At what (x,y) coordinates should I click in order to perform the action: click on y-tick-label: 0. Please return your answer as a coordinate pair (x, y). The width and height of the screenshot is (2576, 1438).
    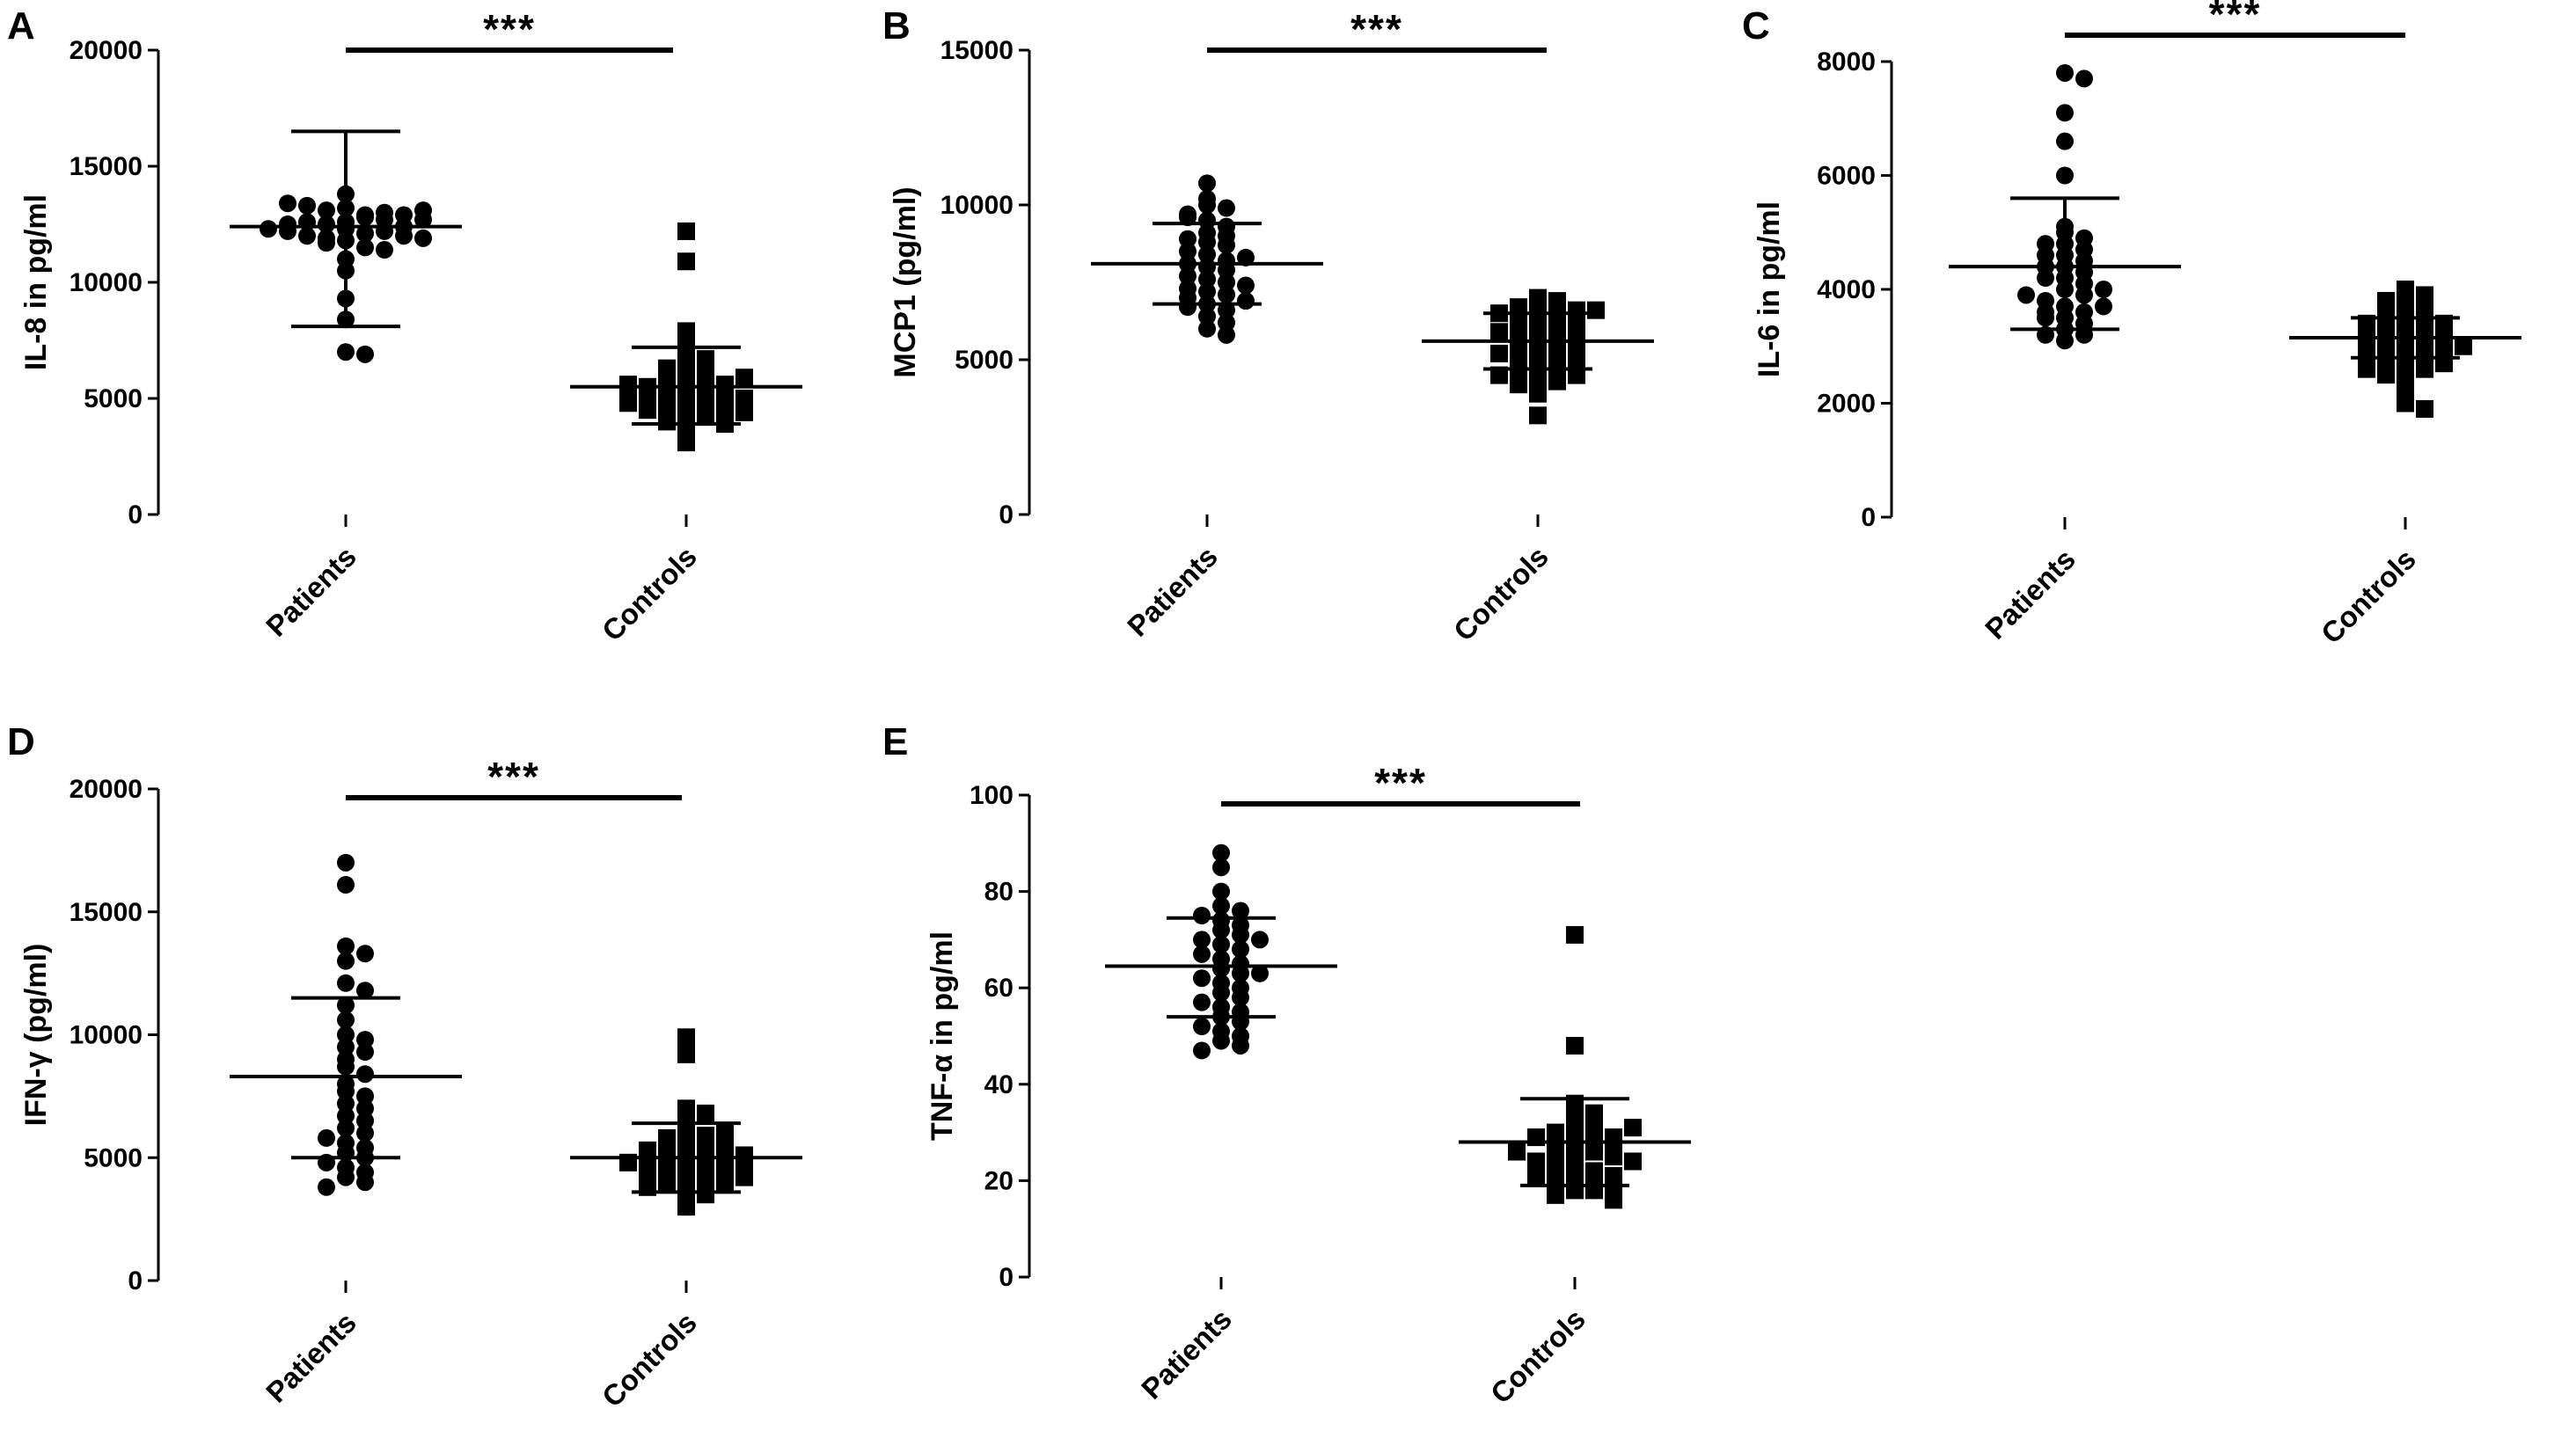
    Looking at the image, I should click on (1007, 514).